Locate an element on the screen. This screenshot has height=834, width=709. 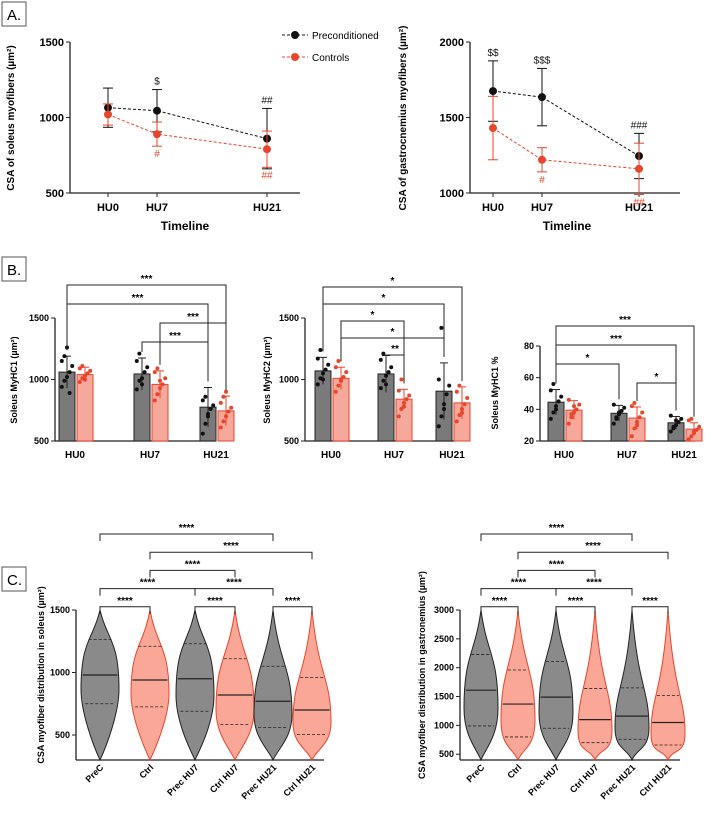
panel-label-a-box is located at coordinates (14, 14).